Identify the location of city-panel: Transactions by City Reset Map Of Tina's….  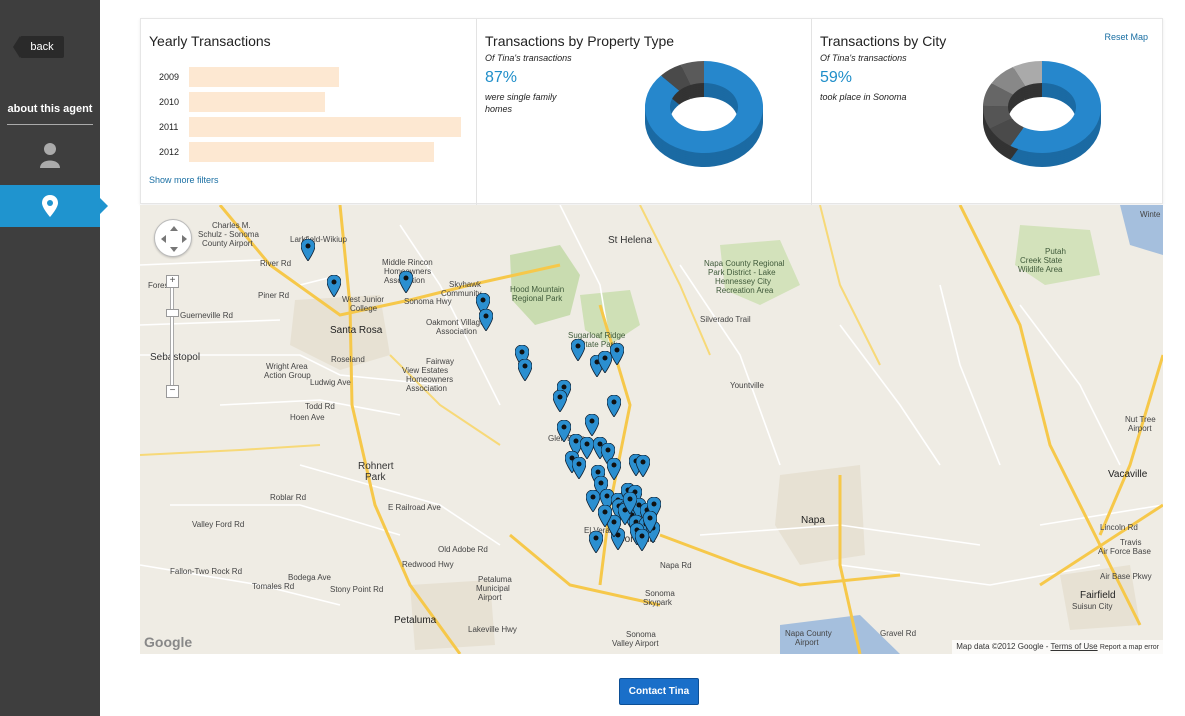
(987, 112).